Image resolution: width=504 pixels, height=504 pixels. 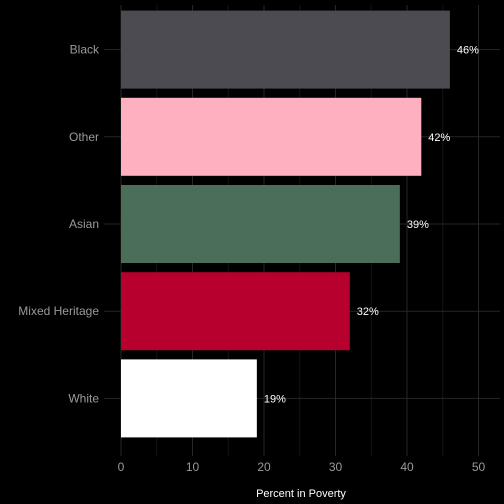 What do you see at coordinates (479, 467) in the screenshot?
I see `x-tick-label: 50` at bounding box center [479, 467].